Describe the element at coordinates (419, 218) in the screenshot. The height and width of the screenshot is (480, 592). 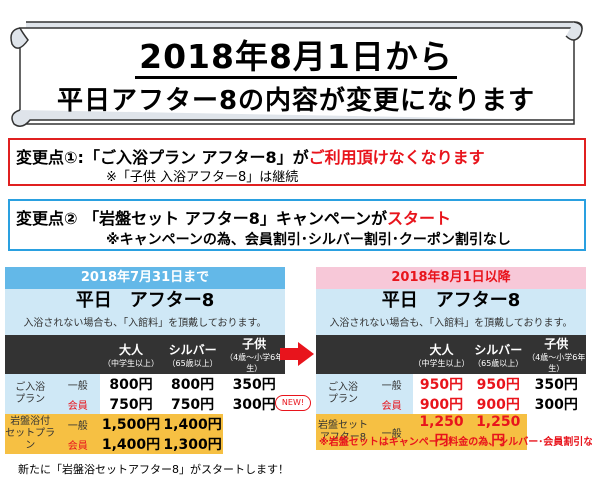
I see `change-point-2-emphasis: スタート` at that location.